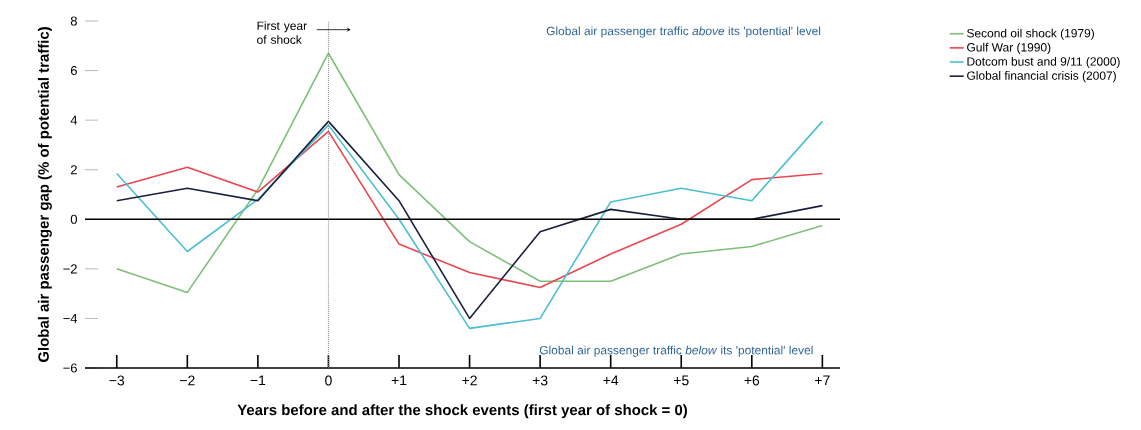 This screenshot has height=430, width=1141. Describe the element at coordinates (74, 120) in the screenshot. I see `y-tick-label: 4` at that location.